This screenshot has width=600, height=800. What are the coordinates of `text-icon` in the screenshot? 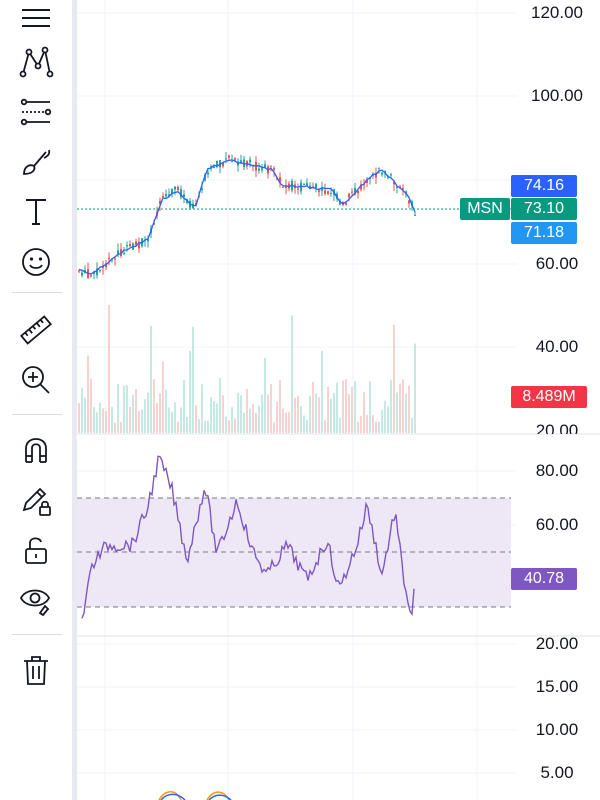 It's located at (36, 212).